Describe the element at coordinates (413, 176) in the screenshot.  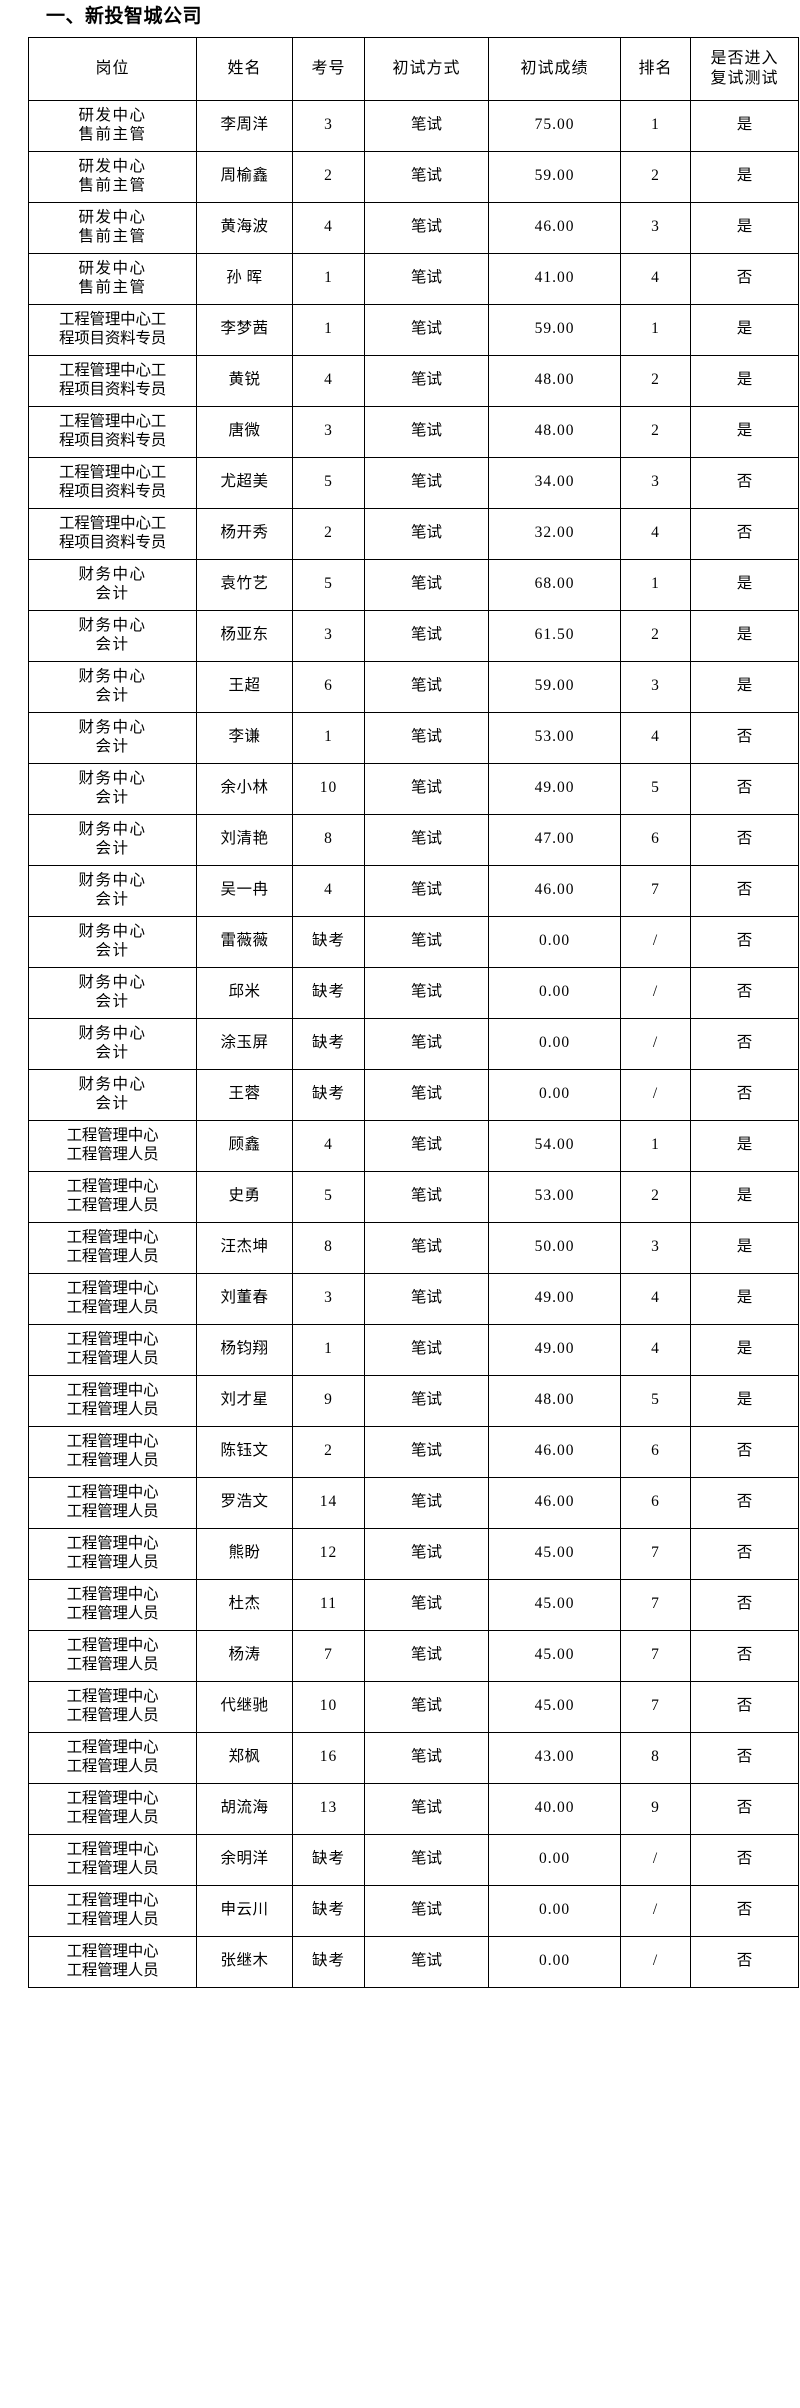
I see `table-row: 研发中心 售前主管 周榆鑫 2 笔试 59.00 2 是` at that location.